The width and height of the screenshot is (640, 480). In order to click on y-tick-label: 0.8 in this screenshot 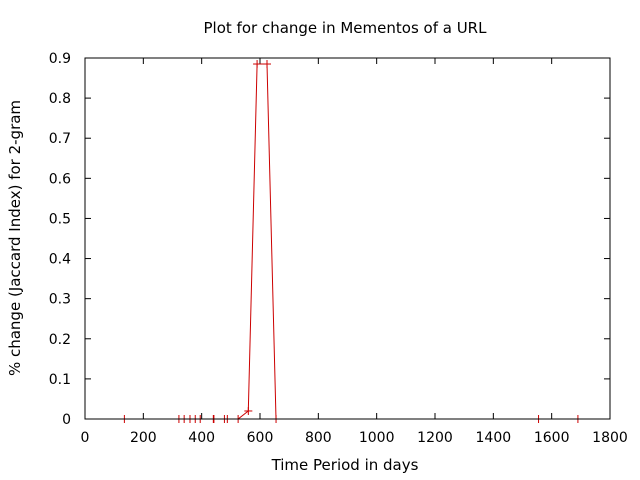, I will do `click(60, 99)`.